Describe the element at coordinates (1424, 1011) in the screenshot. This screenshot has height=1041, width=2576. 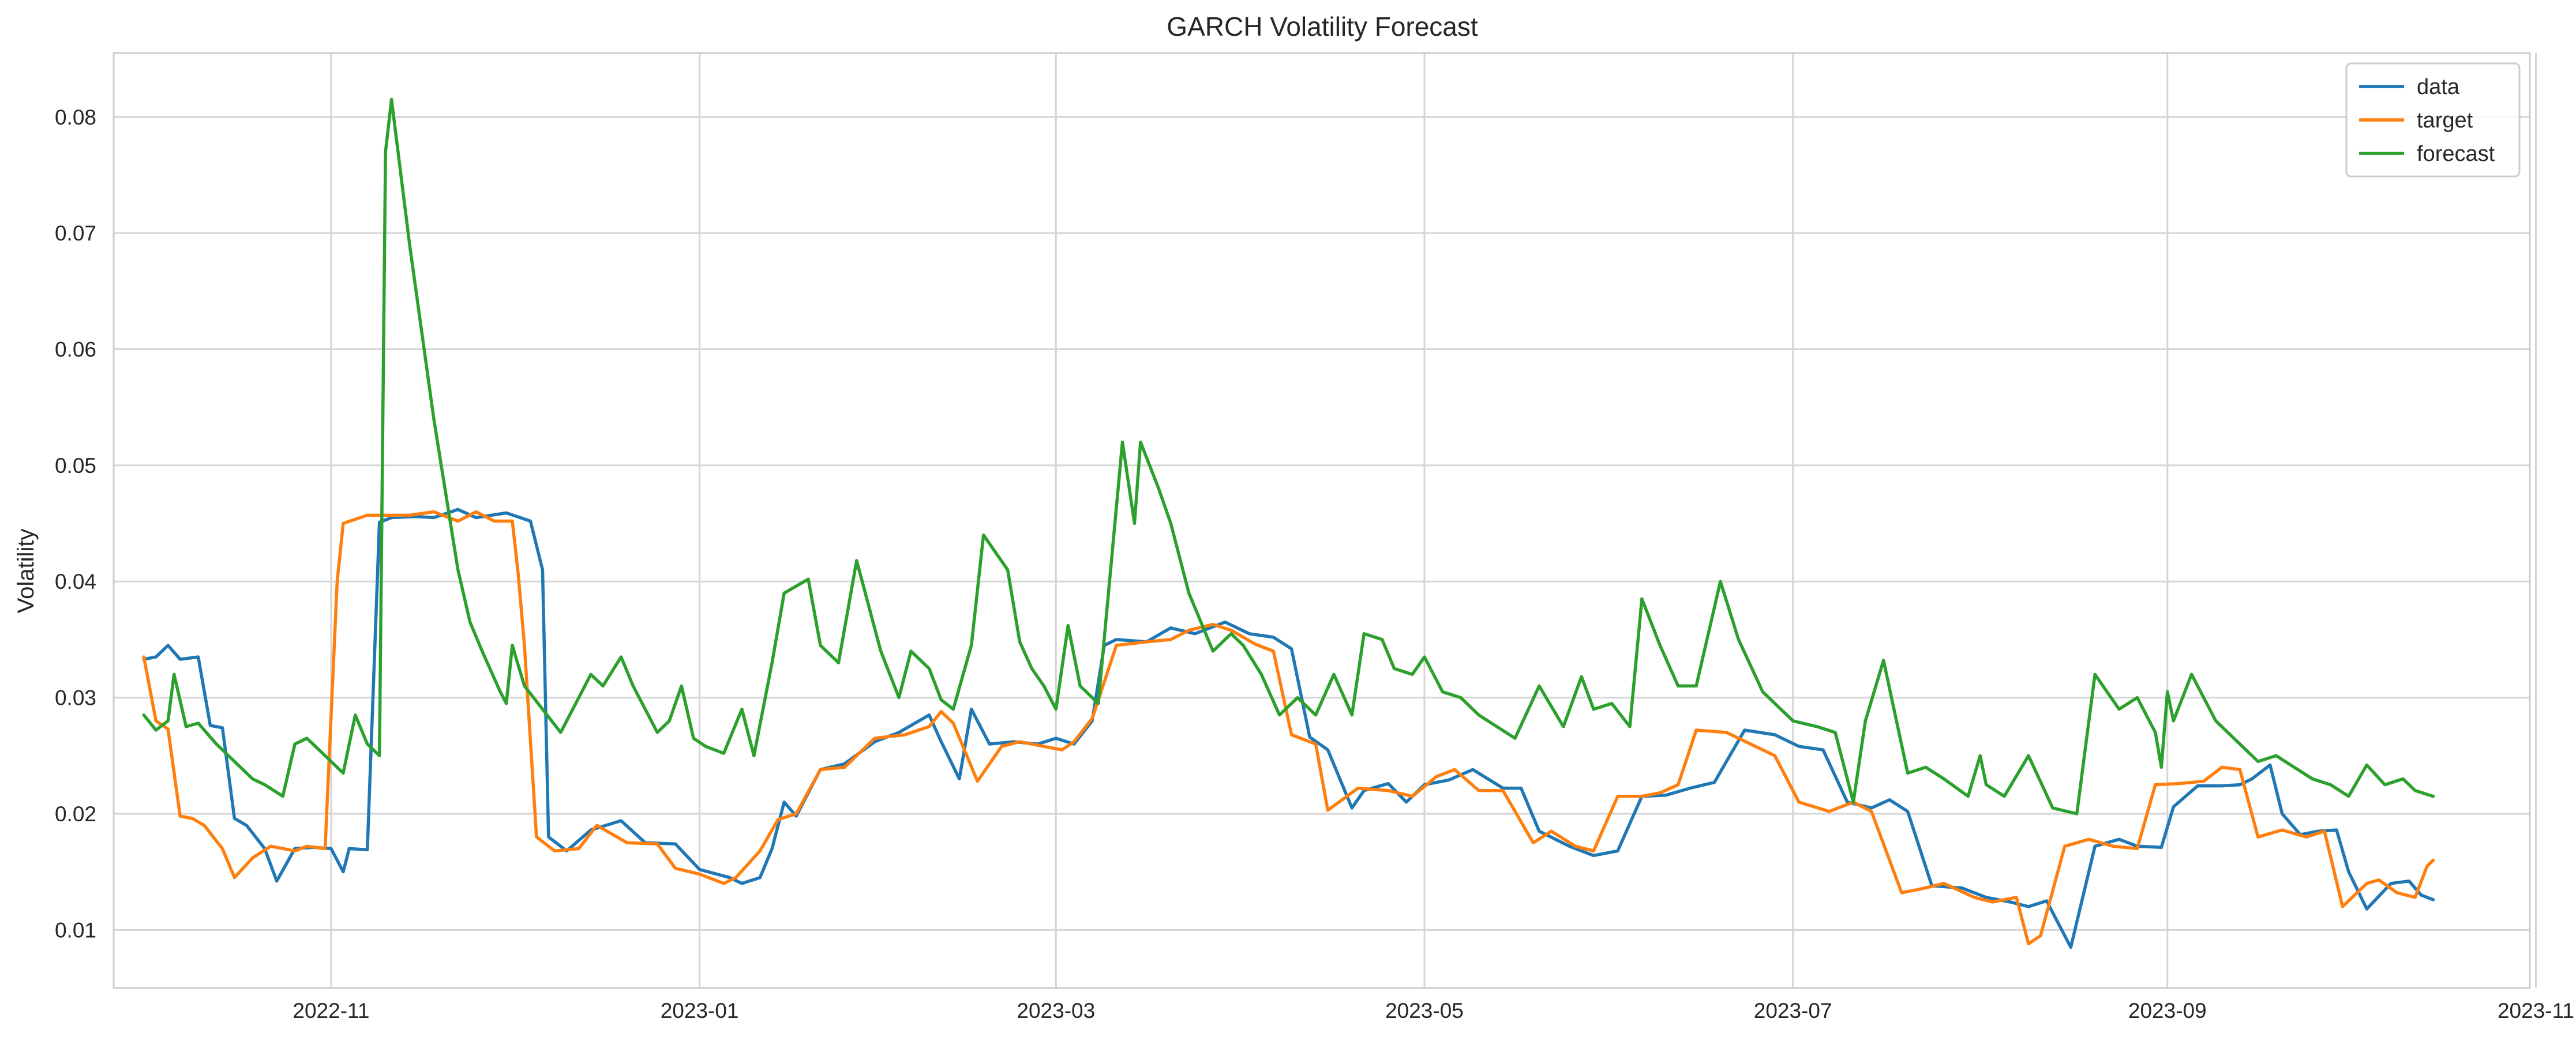
I see `x-tick-label: 2023-05` at that location.